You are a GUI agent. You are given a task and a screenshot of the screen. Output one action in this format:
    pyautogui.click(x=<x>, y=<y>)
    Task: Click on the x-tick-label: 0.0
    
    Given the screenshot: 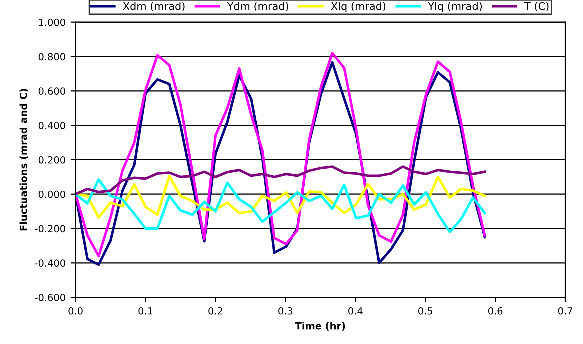 What is the action you would take?
    pyautogui.click(x=75, y=311)
    